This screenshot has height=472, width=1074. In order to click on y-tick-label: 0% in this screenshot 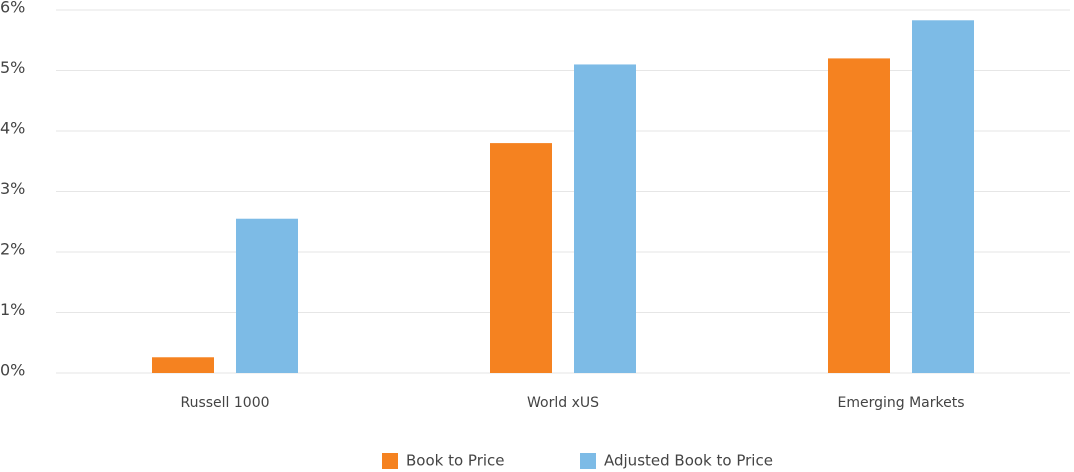, I will do `click(12, 370)`.